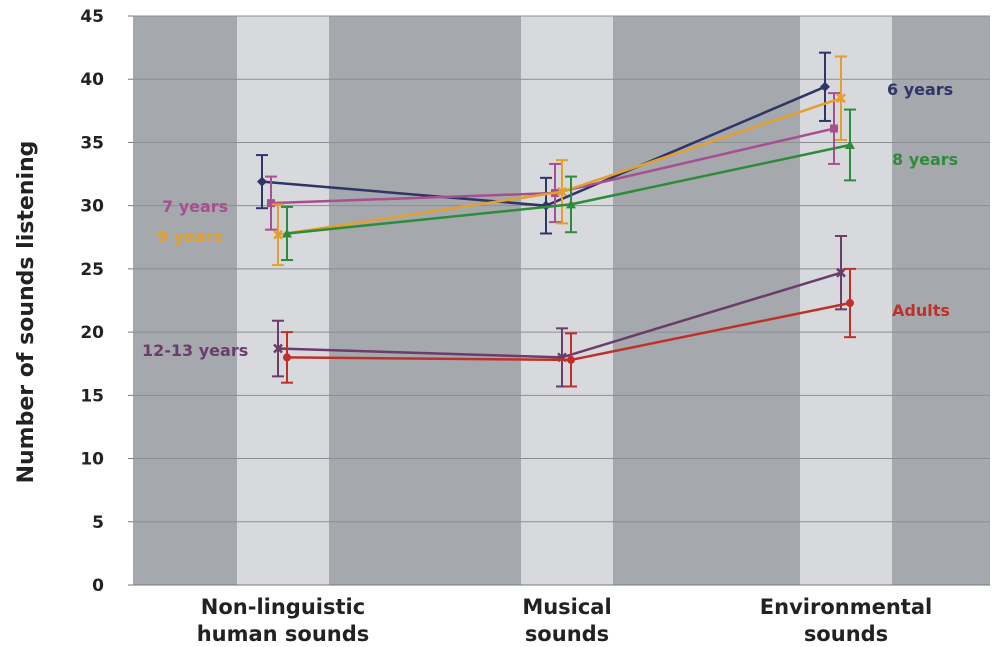  I want to click on series-label: 7 years, so click(195, 206).